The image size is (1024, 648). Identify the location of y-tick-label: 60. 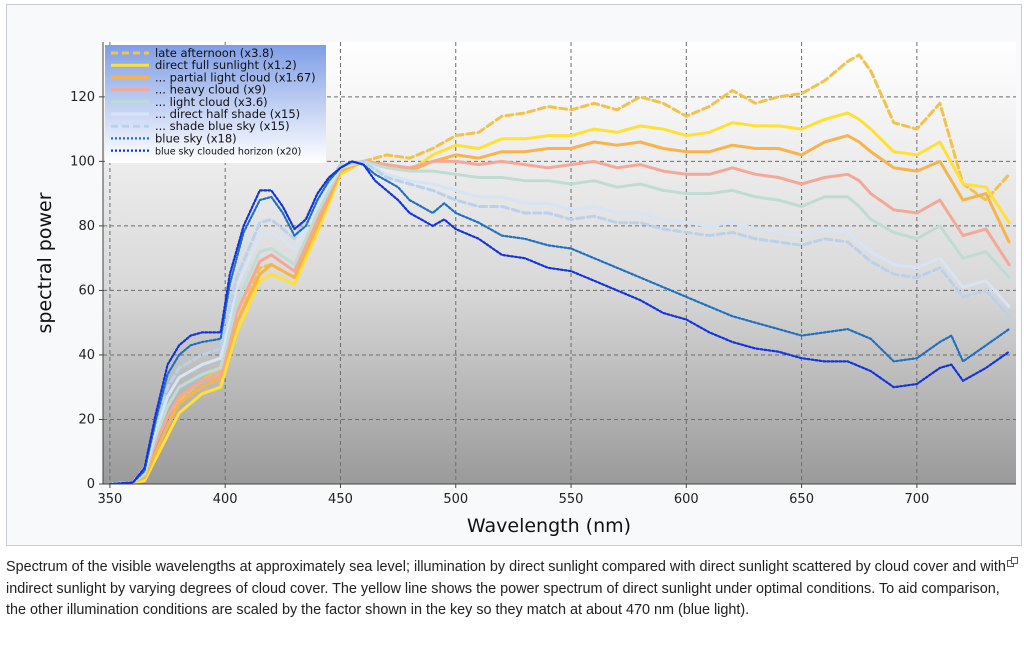
(86, 290).